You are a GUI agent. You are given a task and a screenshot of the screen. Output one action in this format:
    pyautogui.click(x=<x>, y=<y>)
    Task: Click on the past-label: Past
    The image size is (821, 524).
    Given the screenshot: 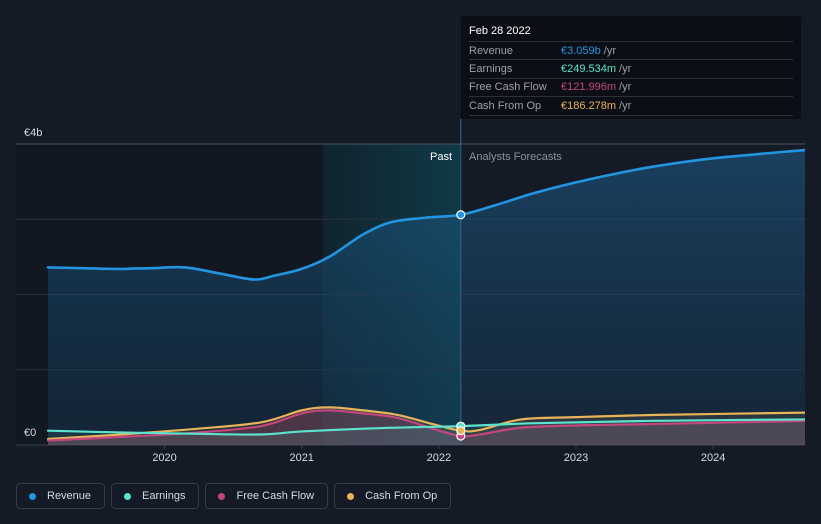 What is the action you would take?
    pyautogui.click(x=441, y=157)
    